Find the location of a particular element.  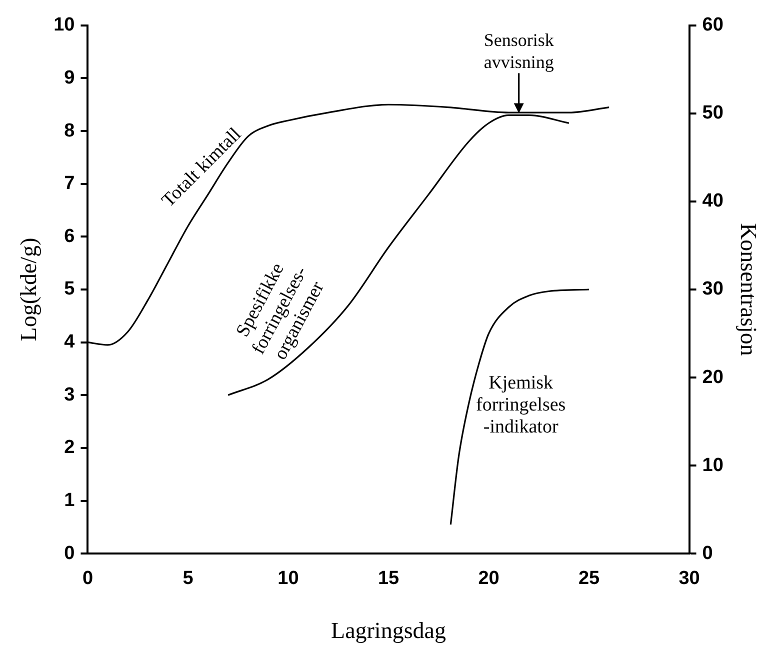

y-tick-label: 4 is located at coordinates (70, 342).